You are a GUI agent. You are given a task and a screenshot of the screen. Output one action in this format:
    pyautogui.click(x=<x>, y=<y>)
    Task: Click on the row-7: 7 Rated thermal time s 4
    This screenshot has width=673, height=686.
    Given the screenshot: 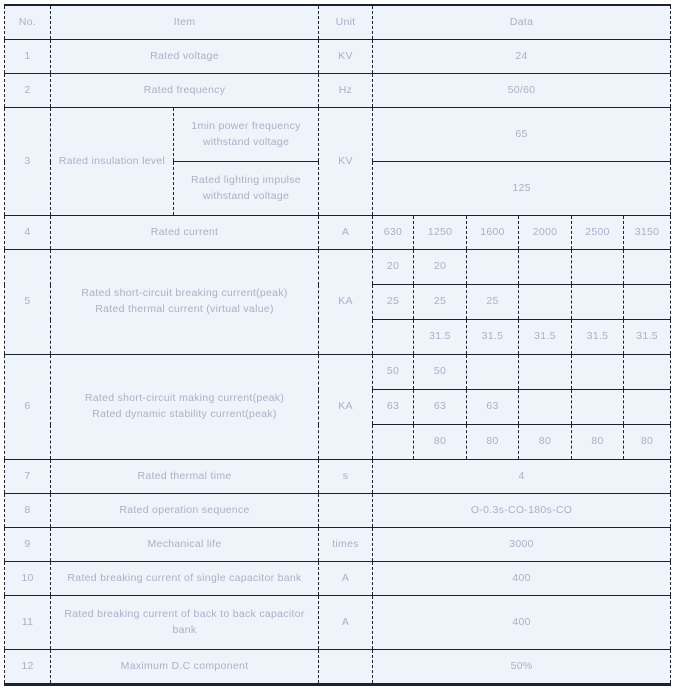 What is the action you would take?
    pyautogui.click(x=338, y=476)
    